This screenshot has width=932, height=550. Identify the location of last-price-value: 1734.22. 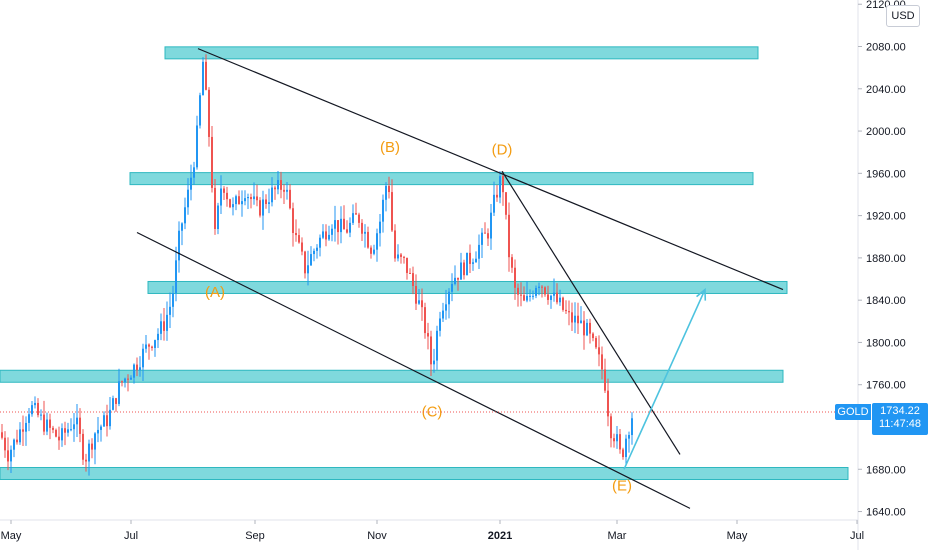
(900, 411).